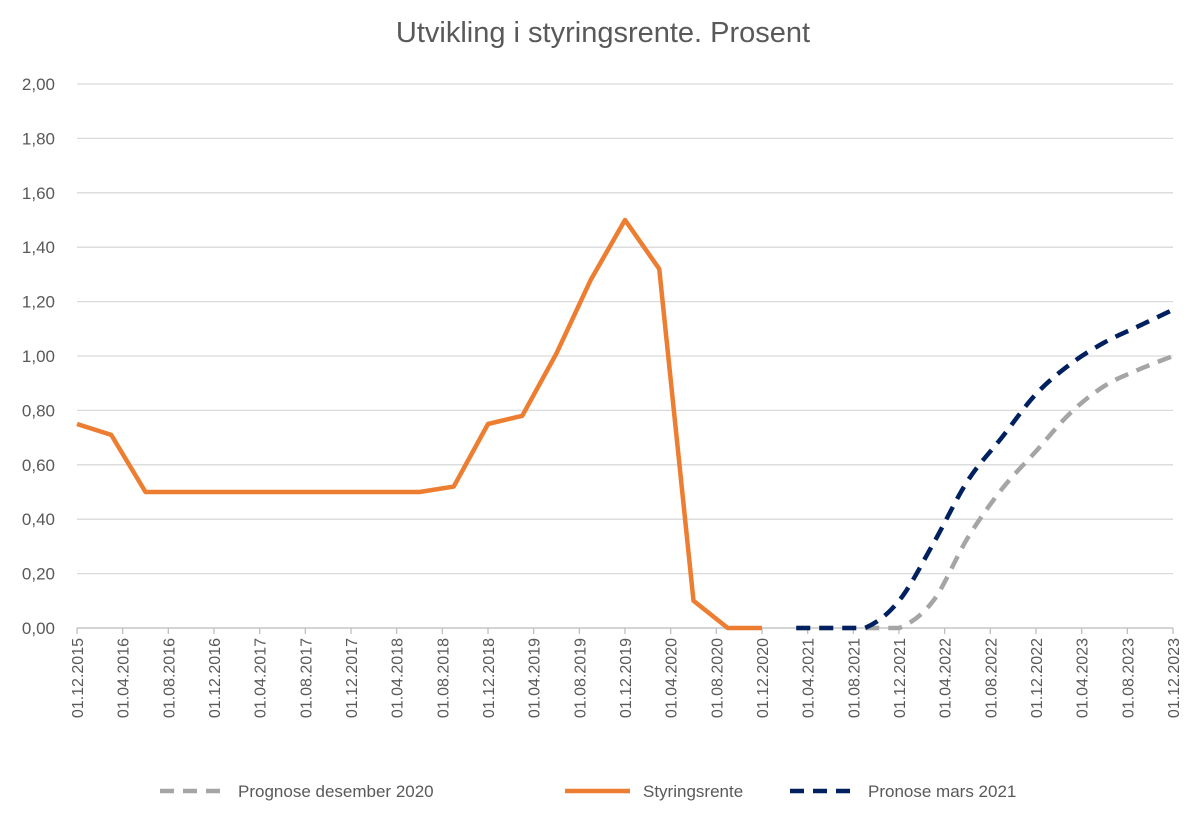  I want to click on x-tick-label: 01.08.2023, so click(1128, 678).